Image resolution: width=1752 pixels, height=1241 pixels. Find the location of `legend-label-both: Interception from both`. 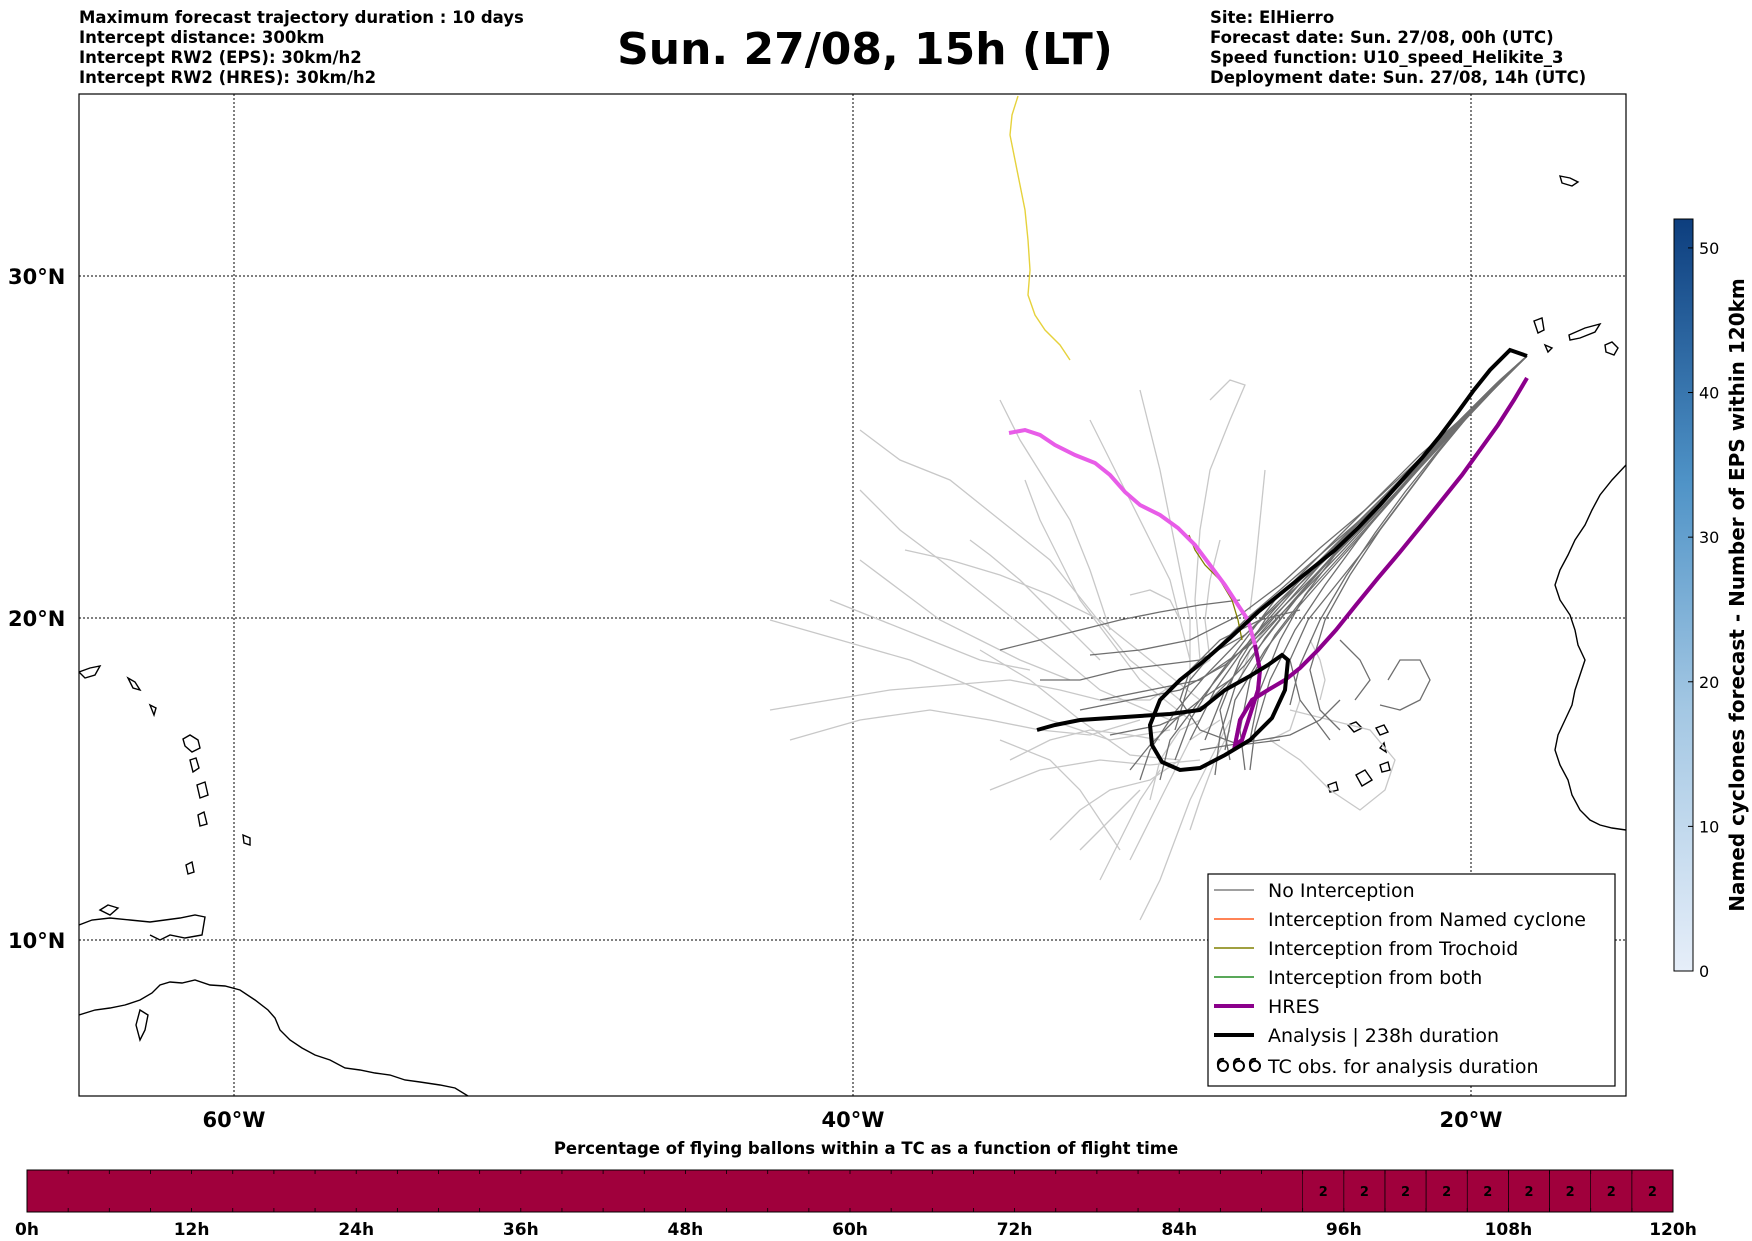

legend-label-both: Interception from both is located at coordinates (1375, 978).